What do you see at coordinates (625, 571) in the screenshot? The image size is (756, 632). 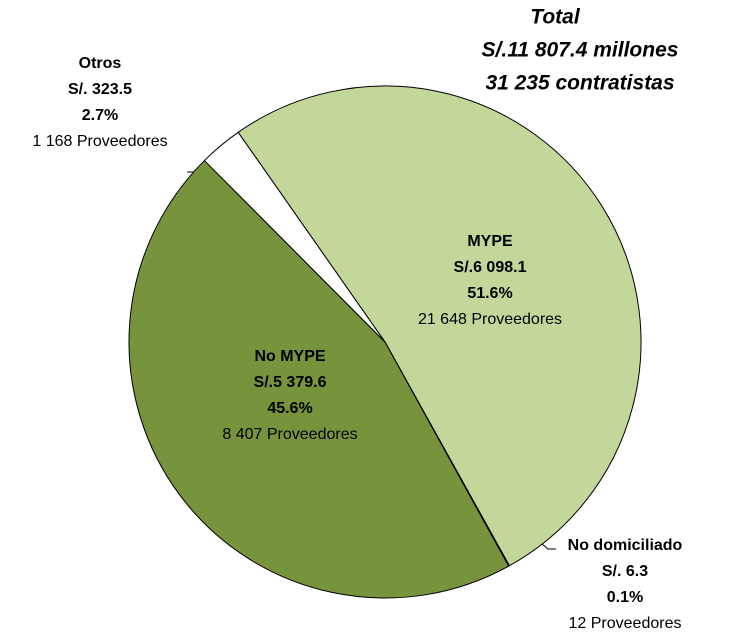 I see `value-label: S/. 6.3` at bounding box center [625, 571].